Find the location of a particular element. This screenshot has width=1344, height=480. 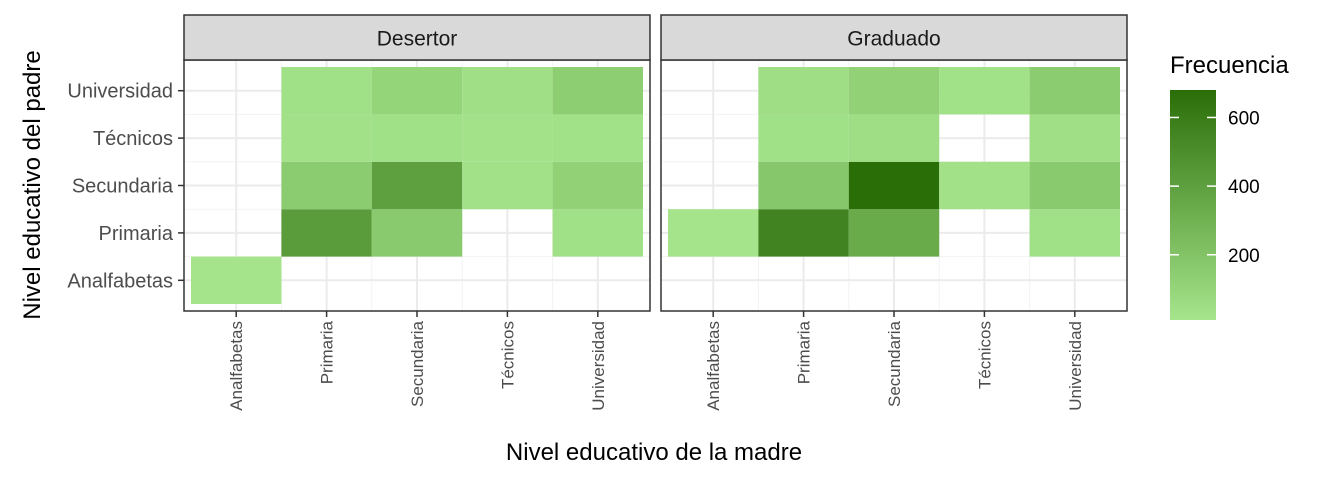

legend-tick-label: 600 is located at coordinates (1244, 118).